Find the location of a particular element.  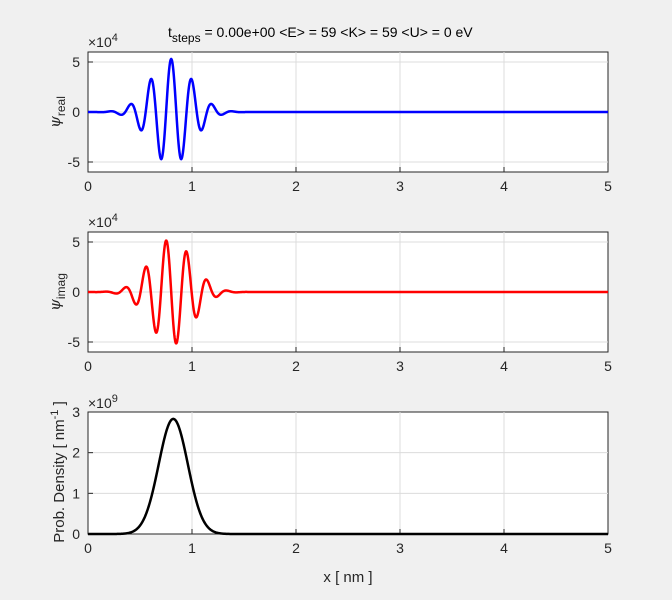

real-ytick-label-1: 0 is located at coordinates (76, 112).